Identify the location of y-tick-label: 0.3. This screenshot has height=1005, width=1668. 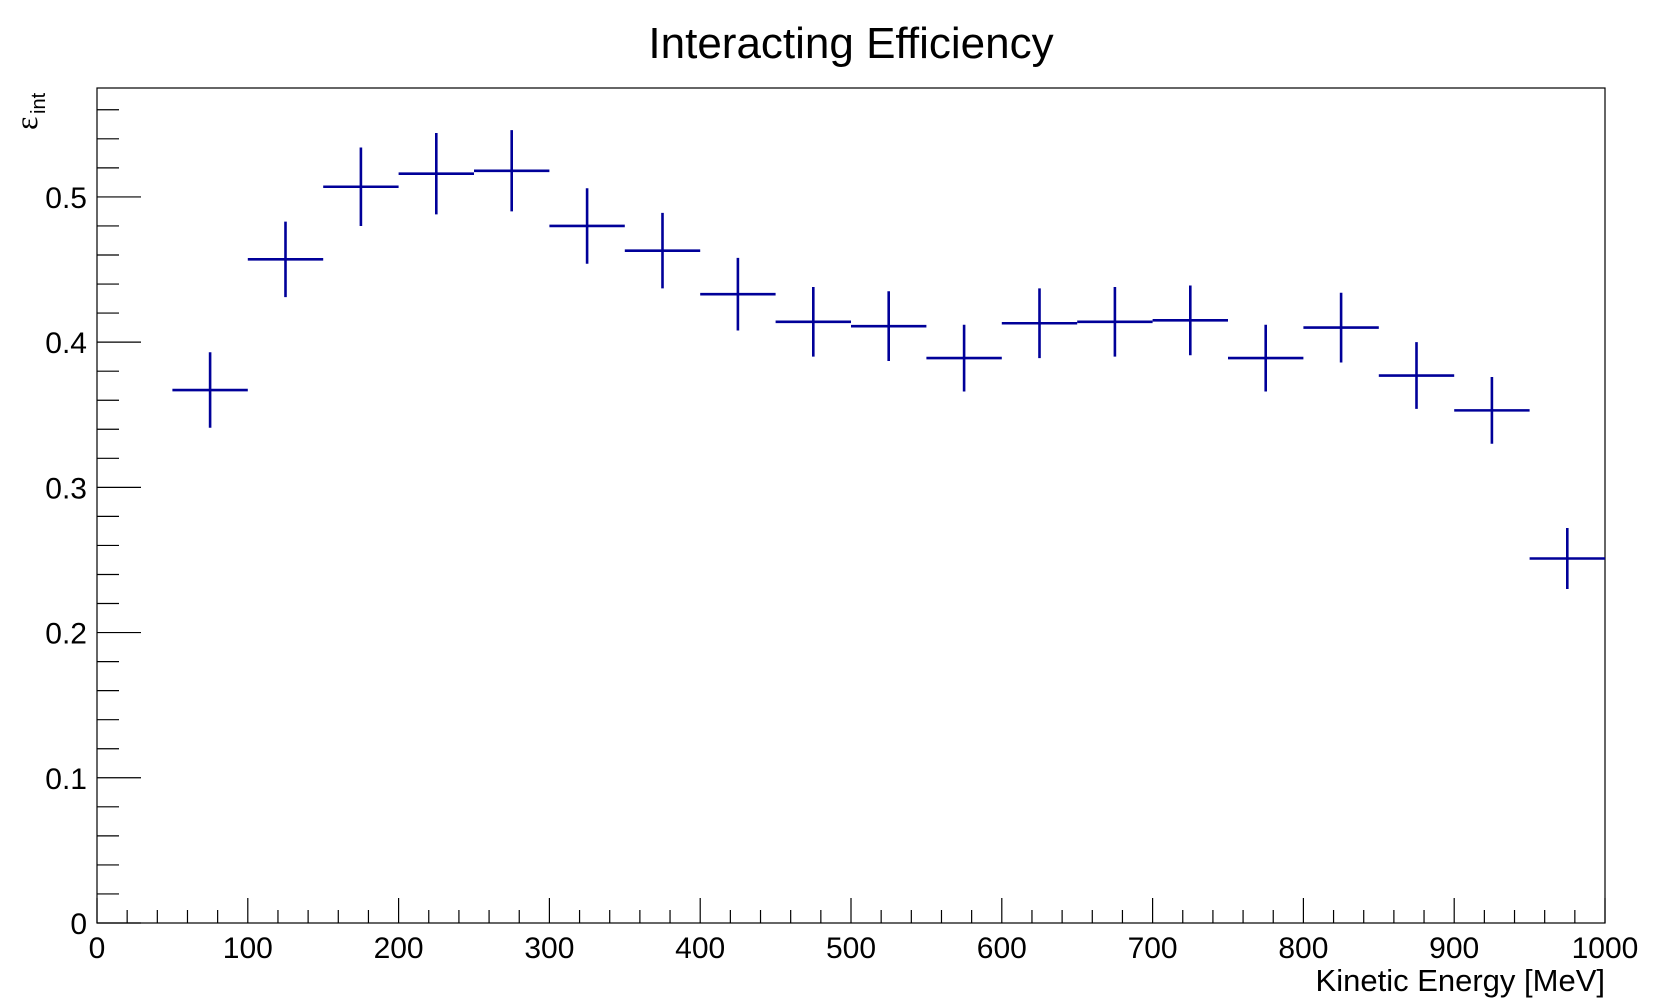
(66, 488).